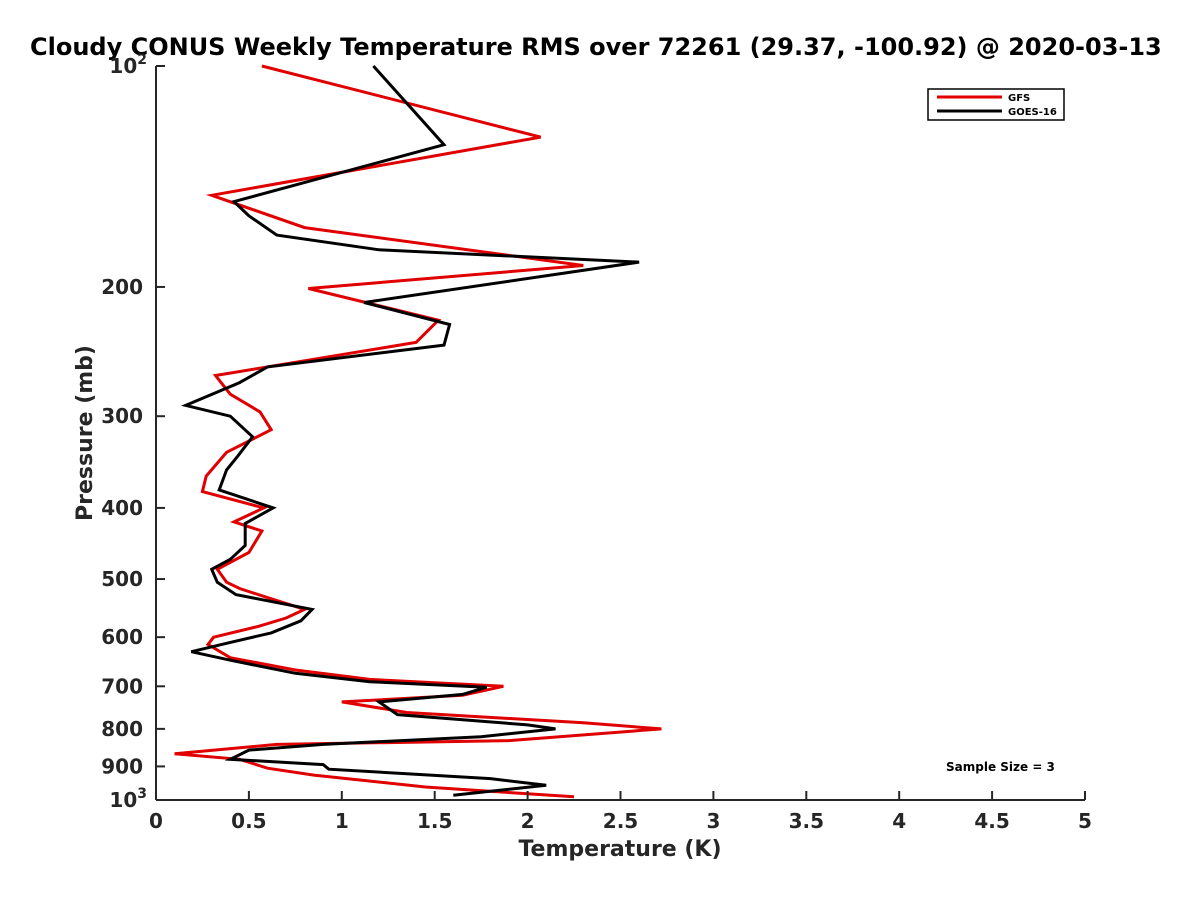  Describe the element at coordinates (122, 579) in the screenshot. I see `y-tick-label: 500` at that location.